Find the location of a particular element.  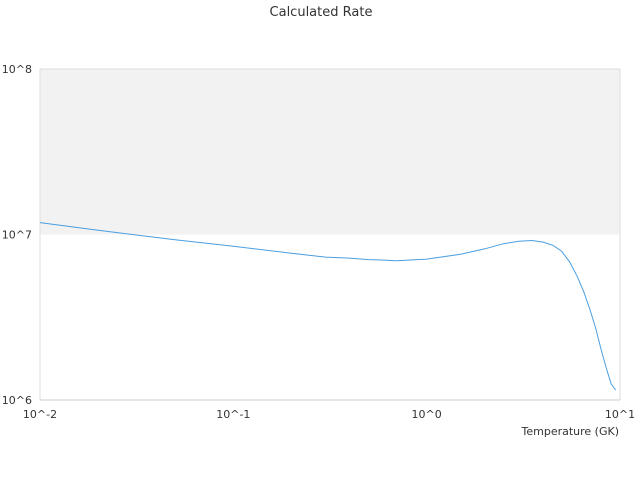

chart-title: Calculated Rate is located at coordinates (321, 12).